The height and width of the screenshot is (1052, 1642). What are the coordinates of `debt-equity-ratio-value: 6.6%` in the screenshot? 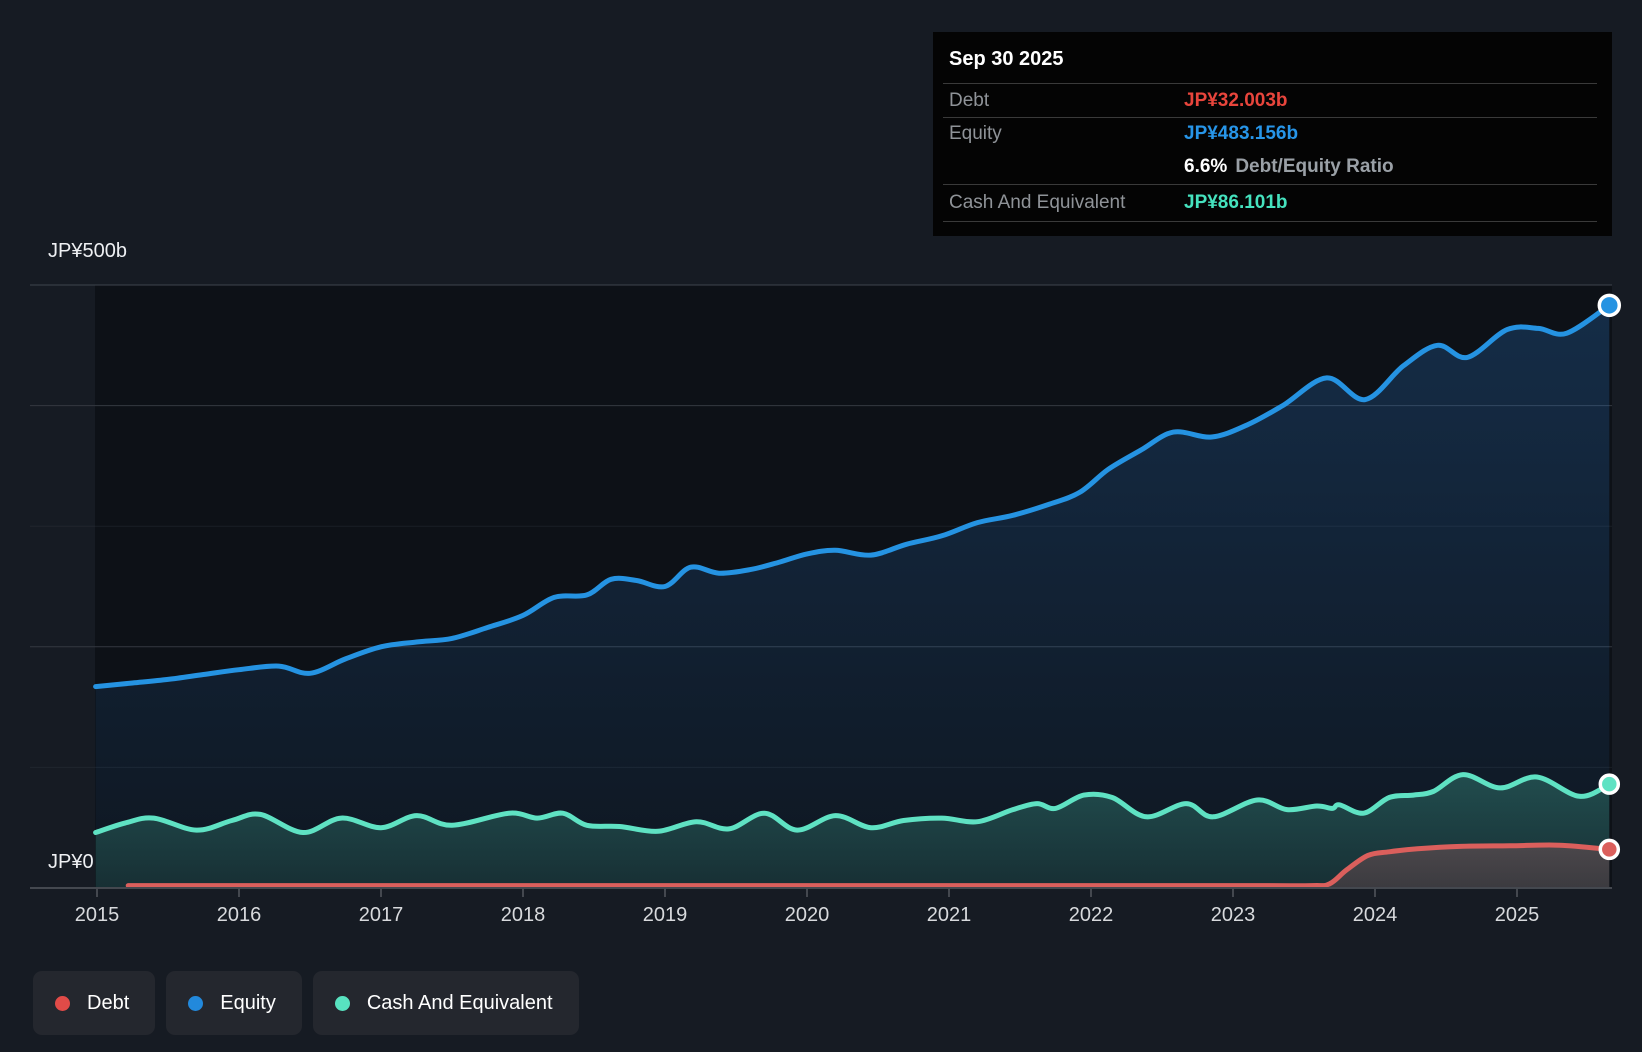 It's located at (1206, 166).